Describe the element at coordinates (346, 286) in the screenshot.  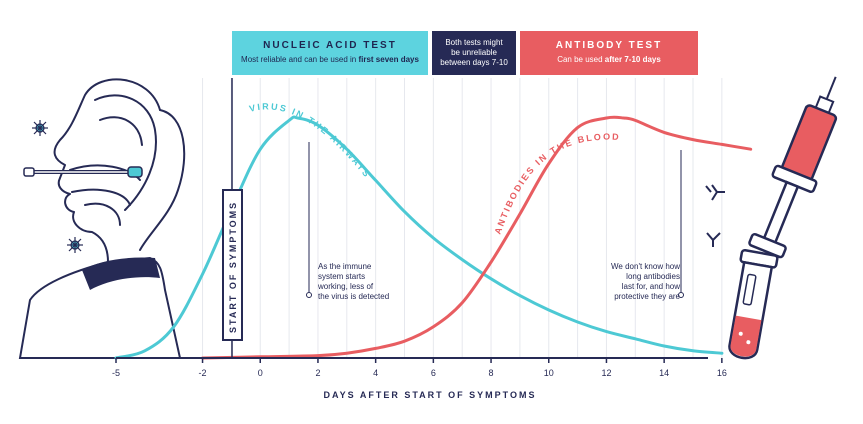
I see `note-line: working, less of` at that location.